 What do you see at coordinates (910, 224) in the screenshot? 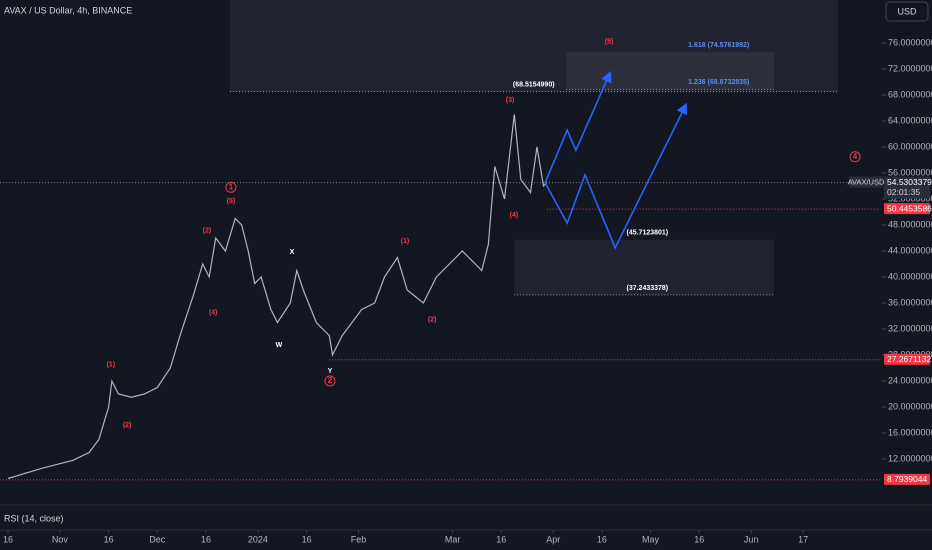
I see `y-tick-label: 48.0000000` at bounding box center [910, 224].